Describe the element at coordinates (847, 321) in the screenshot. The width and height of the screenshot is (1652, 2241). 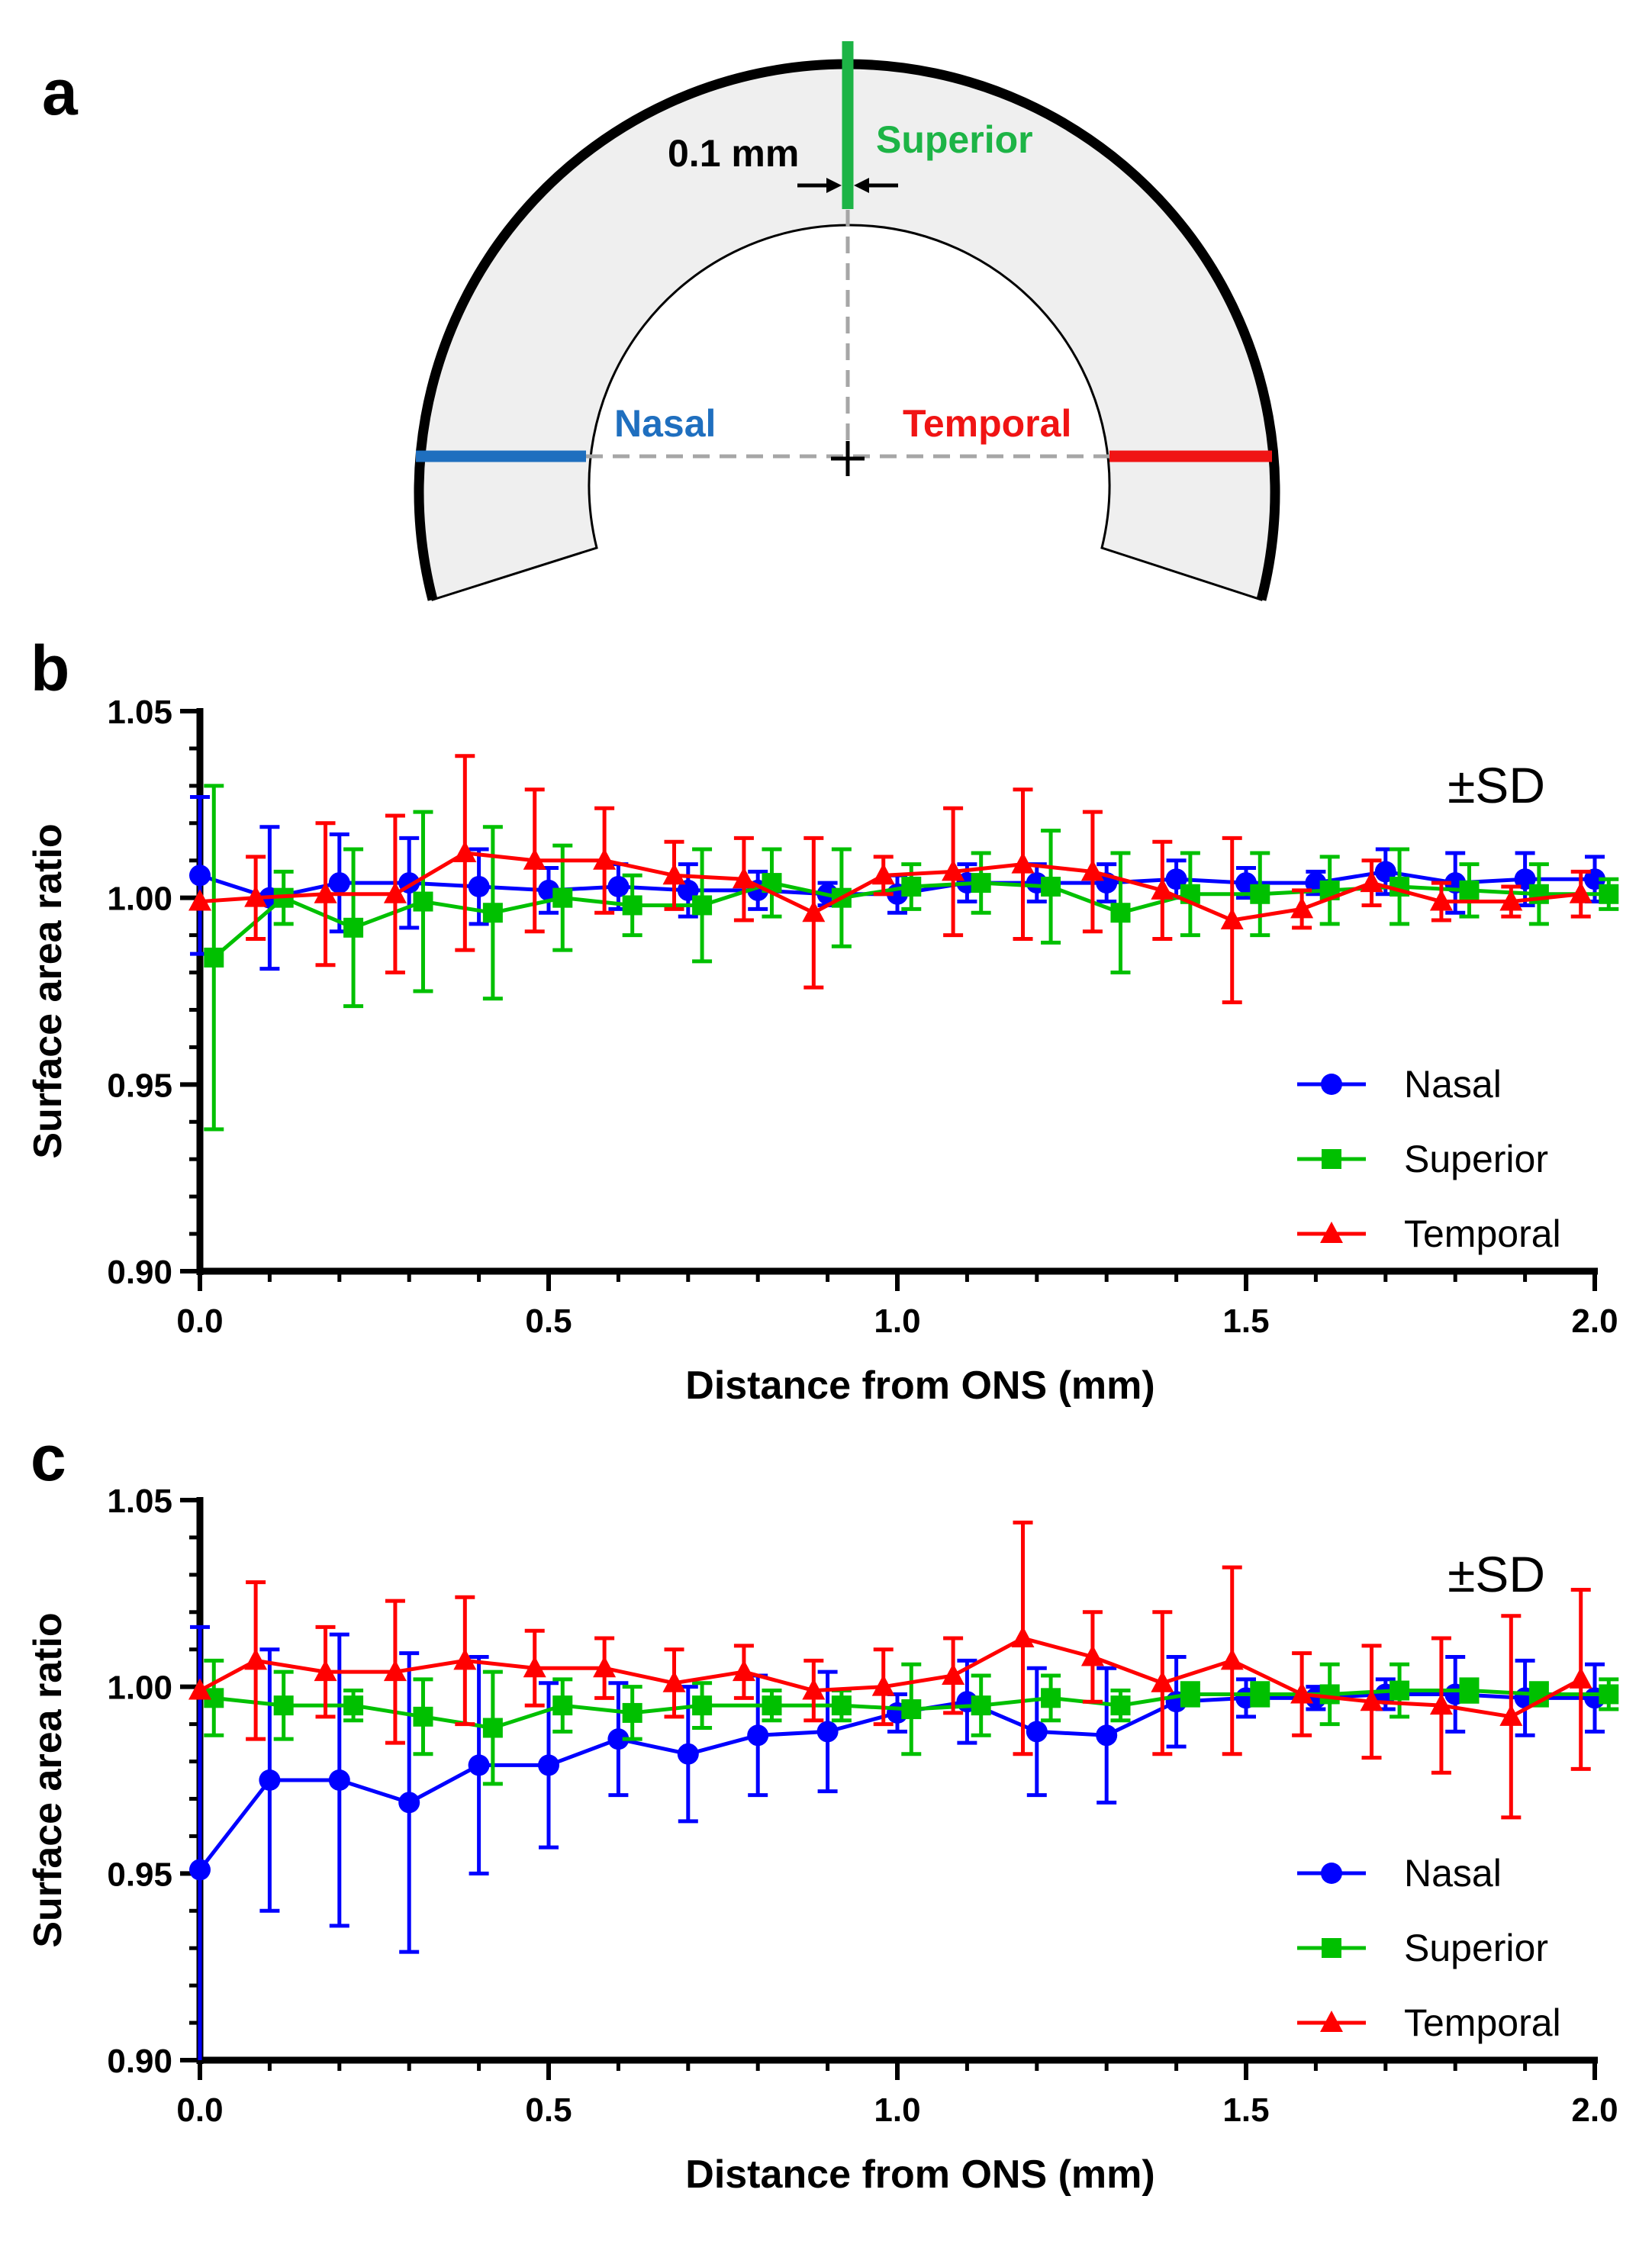
I see `schematic: 0.1 mm Superior Nasal Temporal` at that location.